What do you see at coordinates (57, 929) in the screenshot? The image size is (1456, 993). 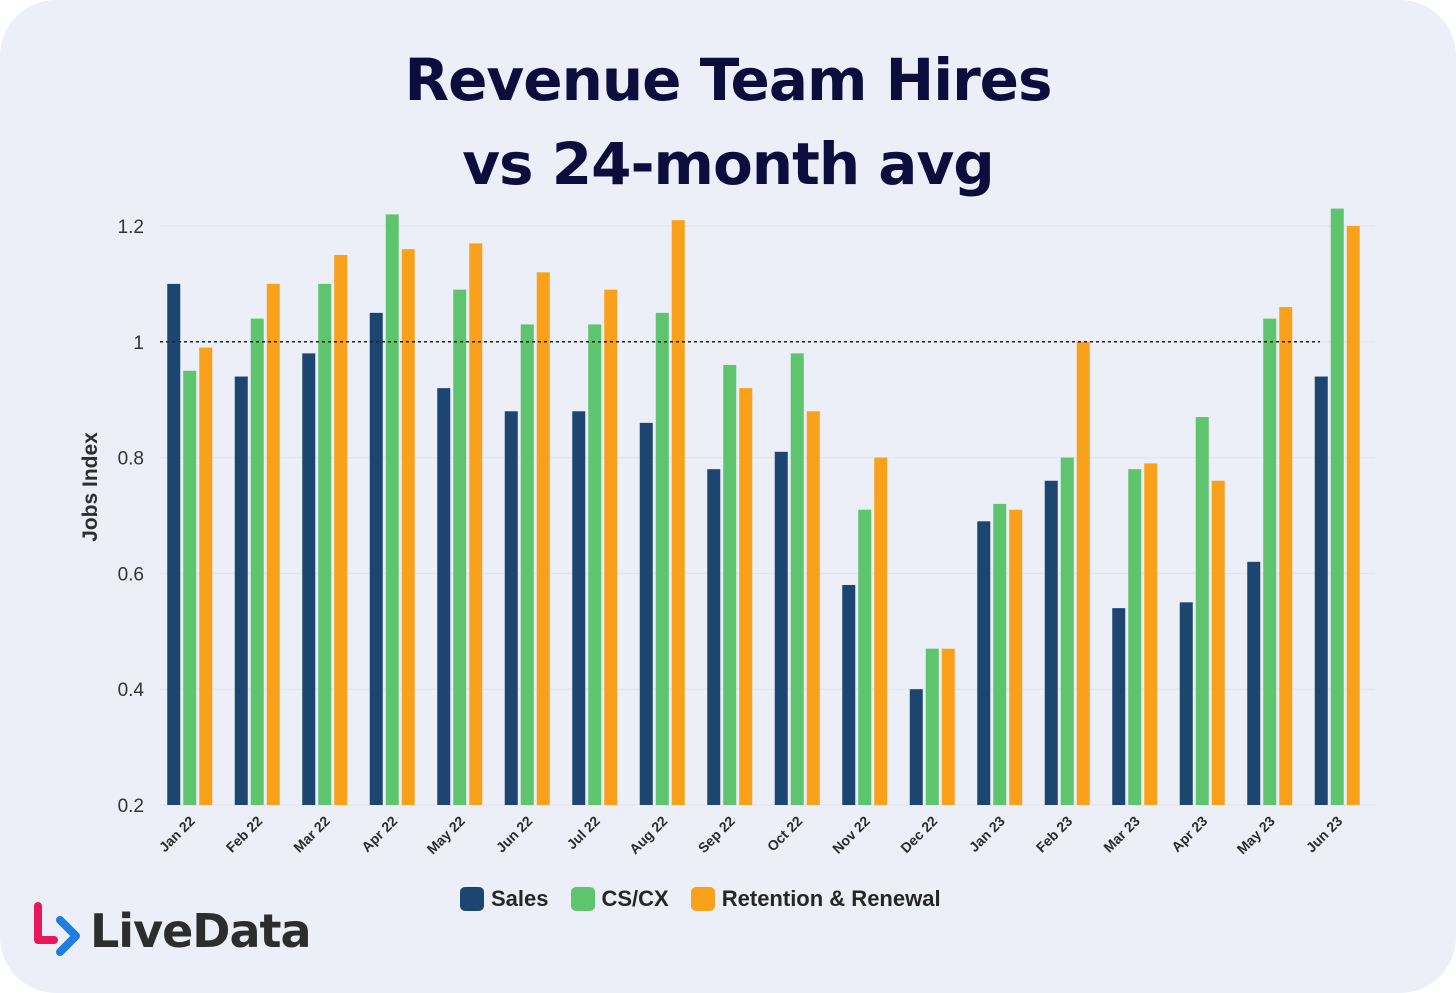 I see `livedata-logo-icon` at bounding box center [57, 929].